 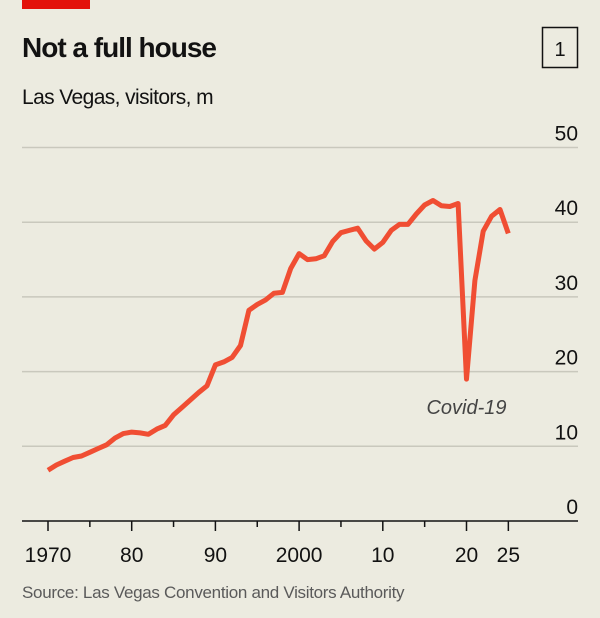 What do you see at coordinates (117, 97) in the screenshot?
I see `chart-subtitle: Las Vegas, visitors, m` at bounding box center [117, 97].